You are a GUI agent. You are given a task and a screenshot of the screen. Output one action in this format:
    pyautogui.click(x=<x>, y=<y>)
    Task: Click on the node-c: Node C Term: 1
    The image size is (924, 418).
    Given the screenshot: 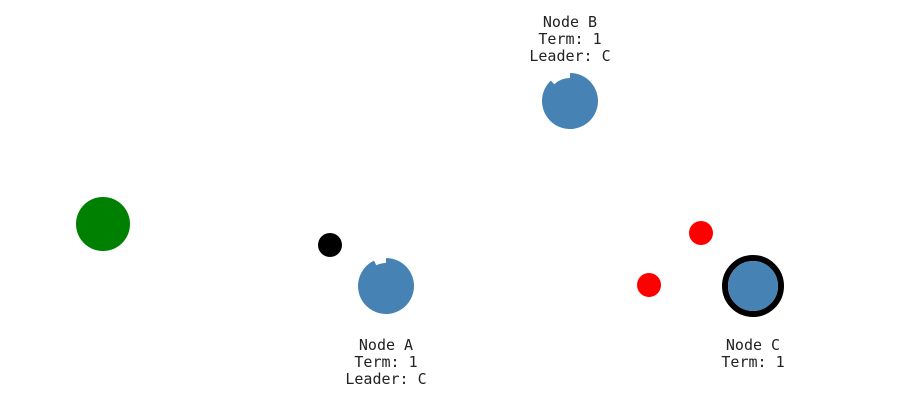 What is the action you would take?
    pyautogui.click(x=753, y=313)
    